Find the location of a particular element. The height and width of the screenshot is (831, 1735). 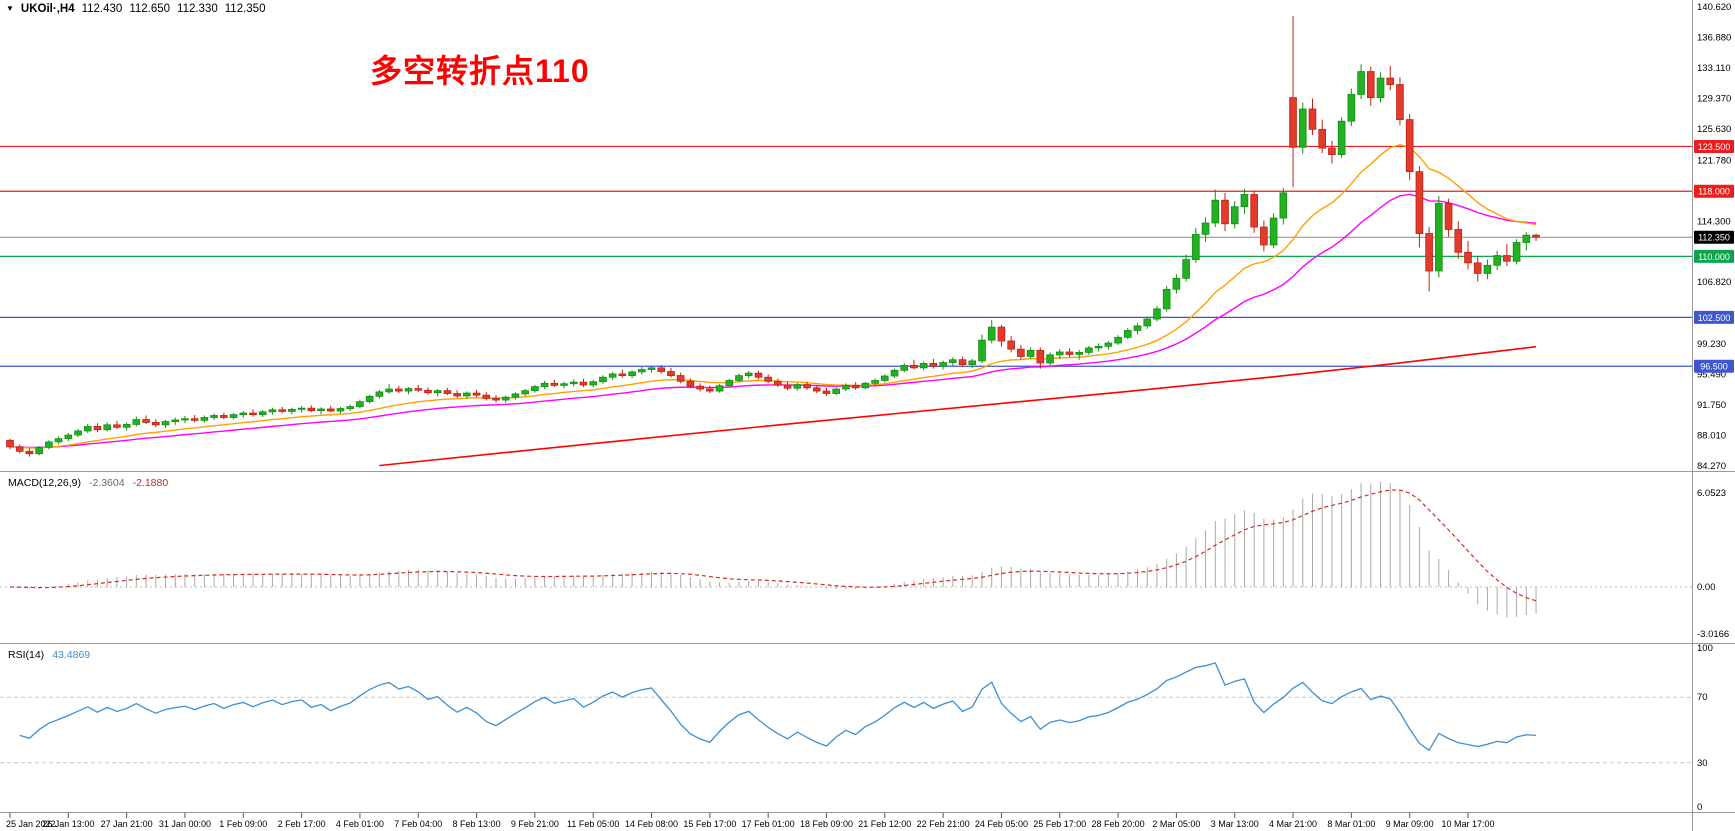

time-axis-label: 26 Jan 13:00 is located at coordinates (68, 824).